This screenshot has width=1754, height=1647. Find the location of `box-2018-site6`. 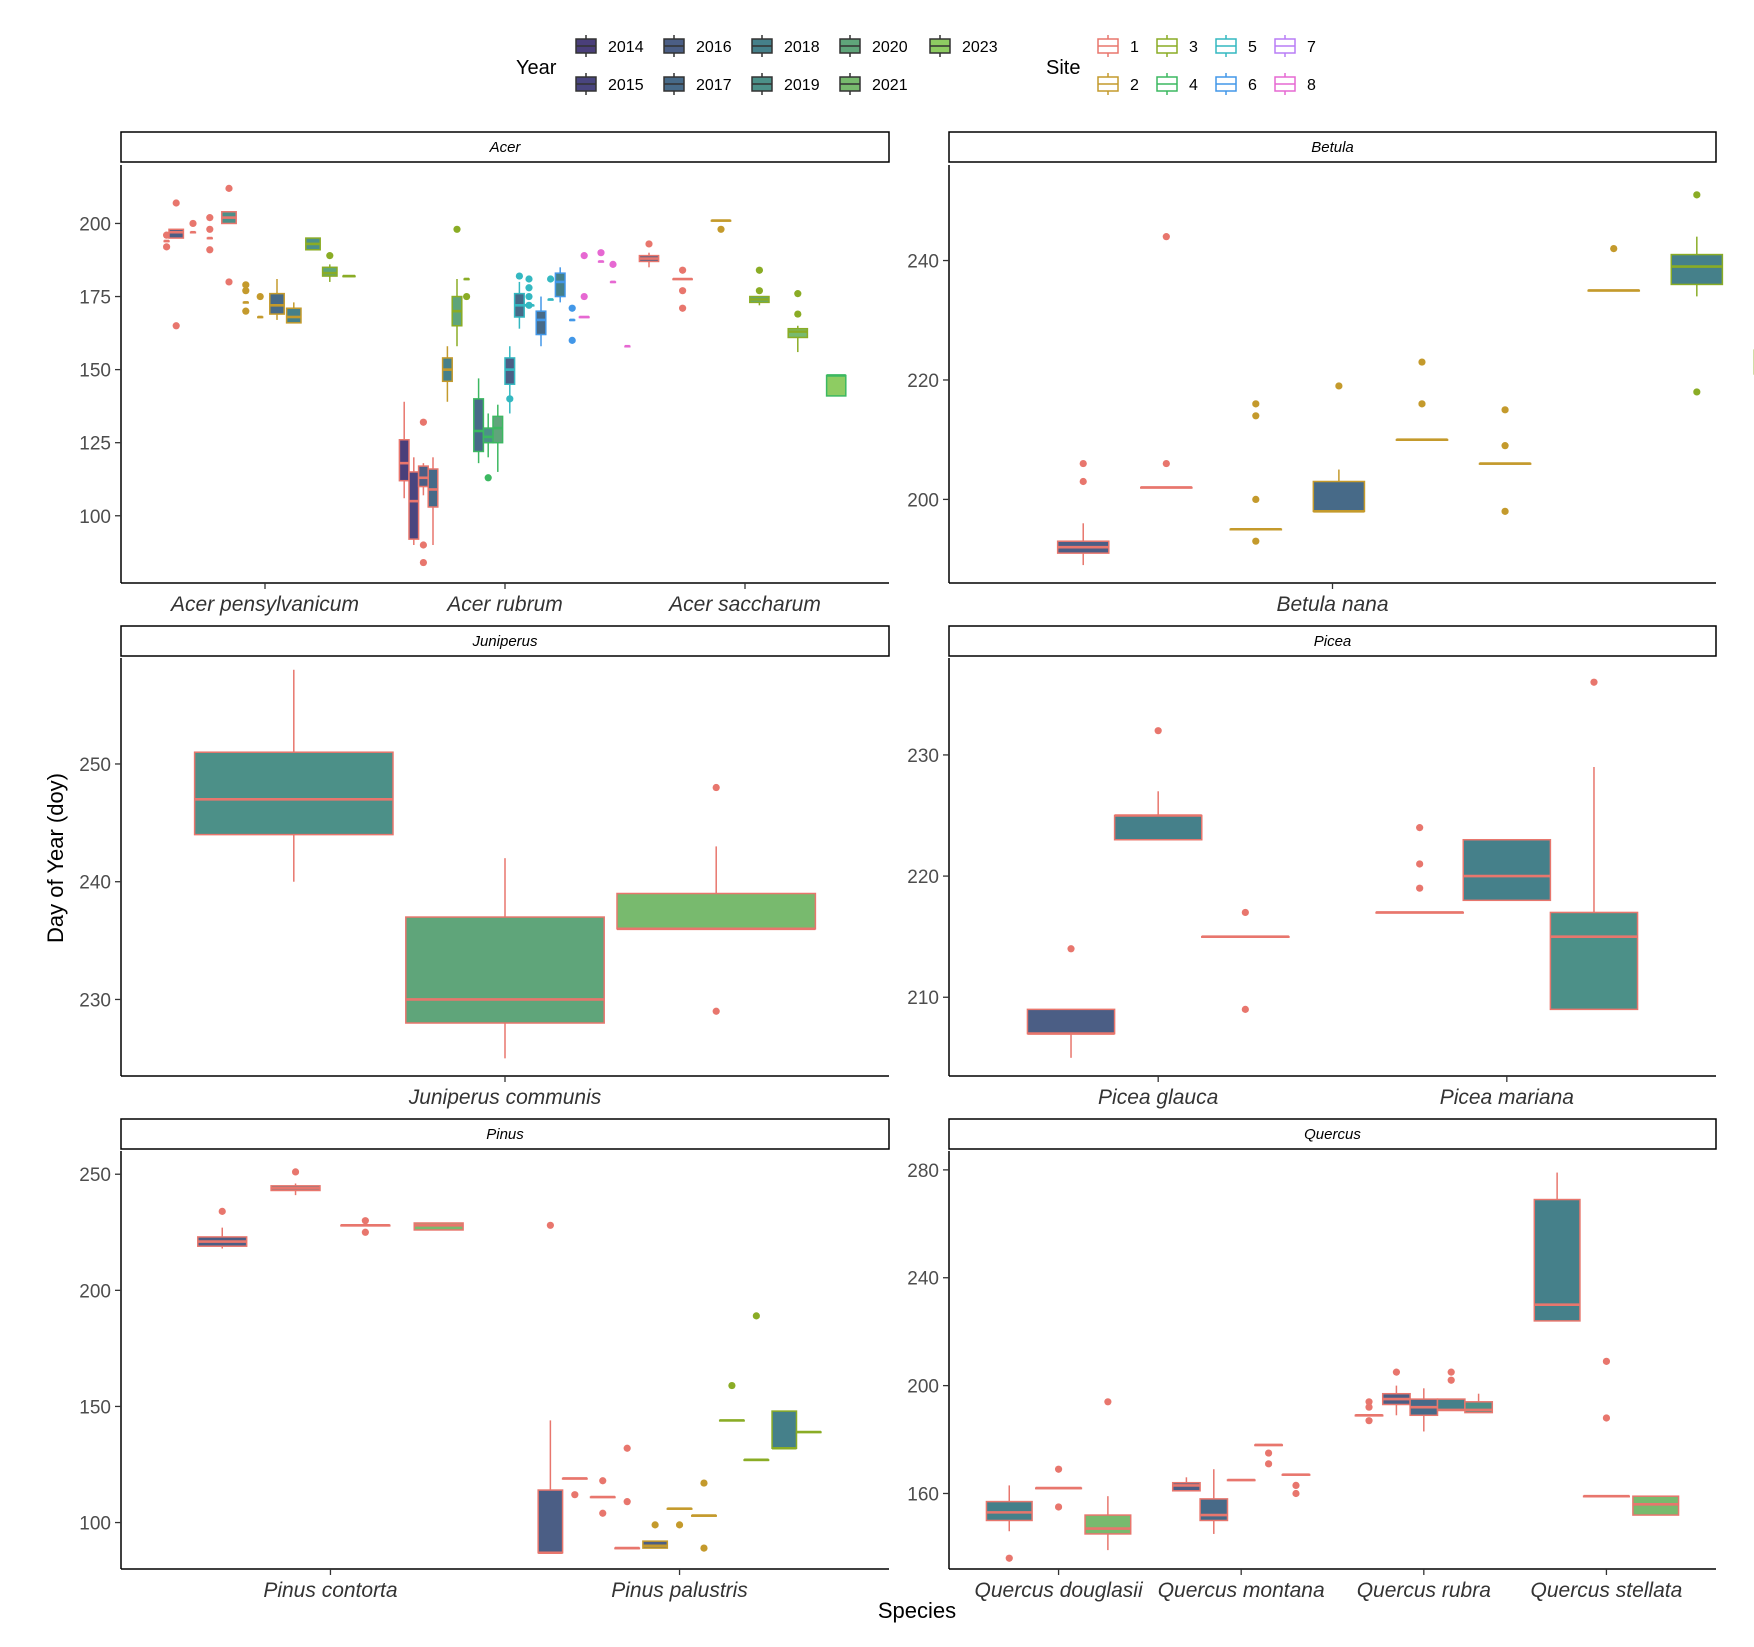

box-2018-site6 is located at coordinates (560, 285).